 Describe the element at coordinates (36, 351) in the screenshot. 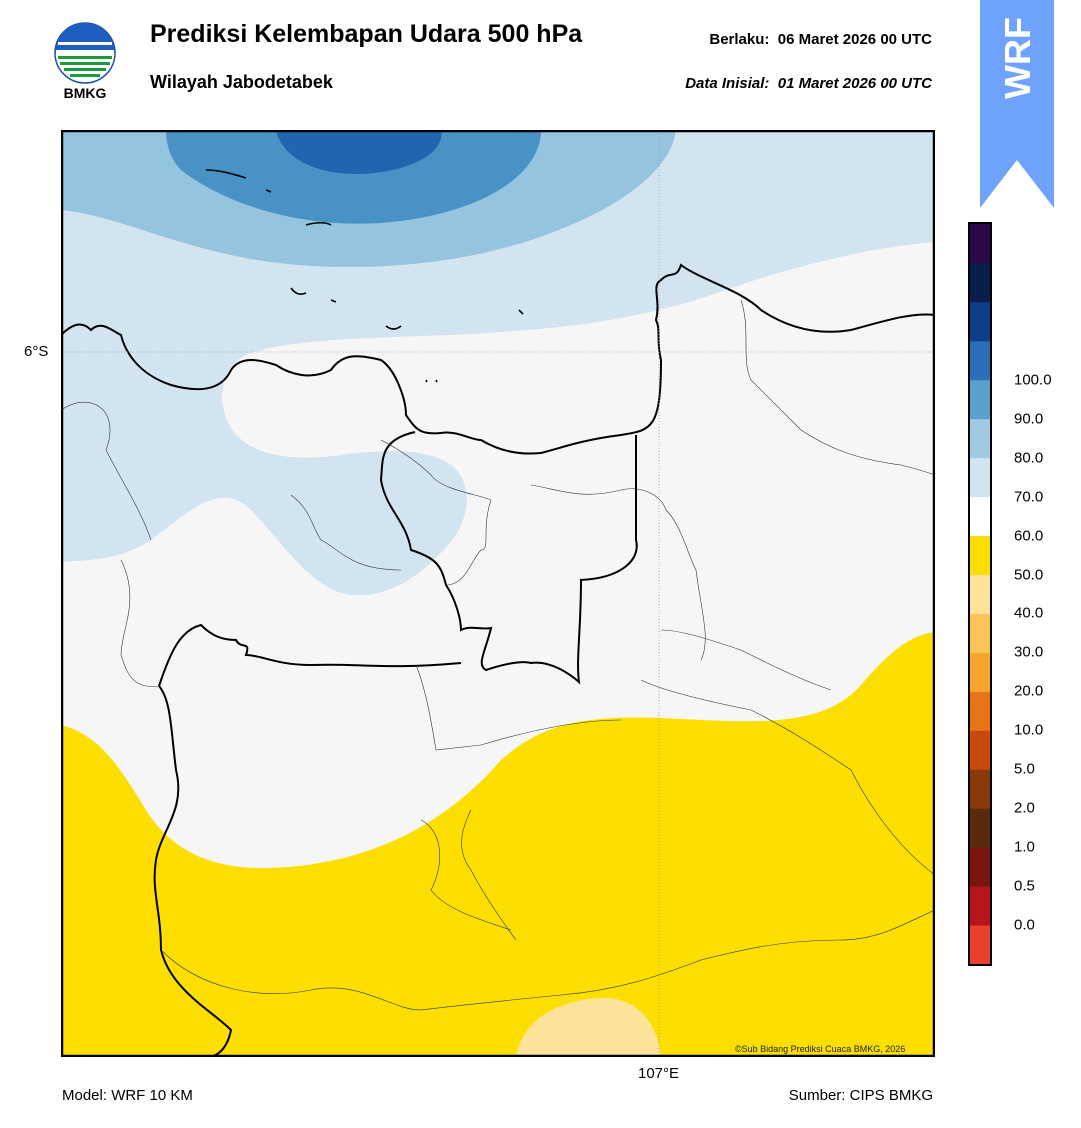

I see `latitude-label: 6°S` at that location.